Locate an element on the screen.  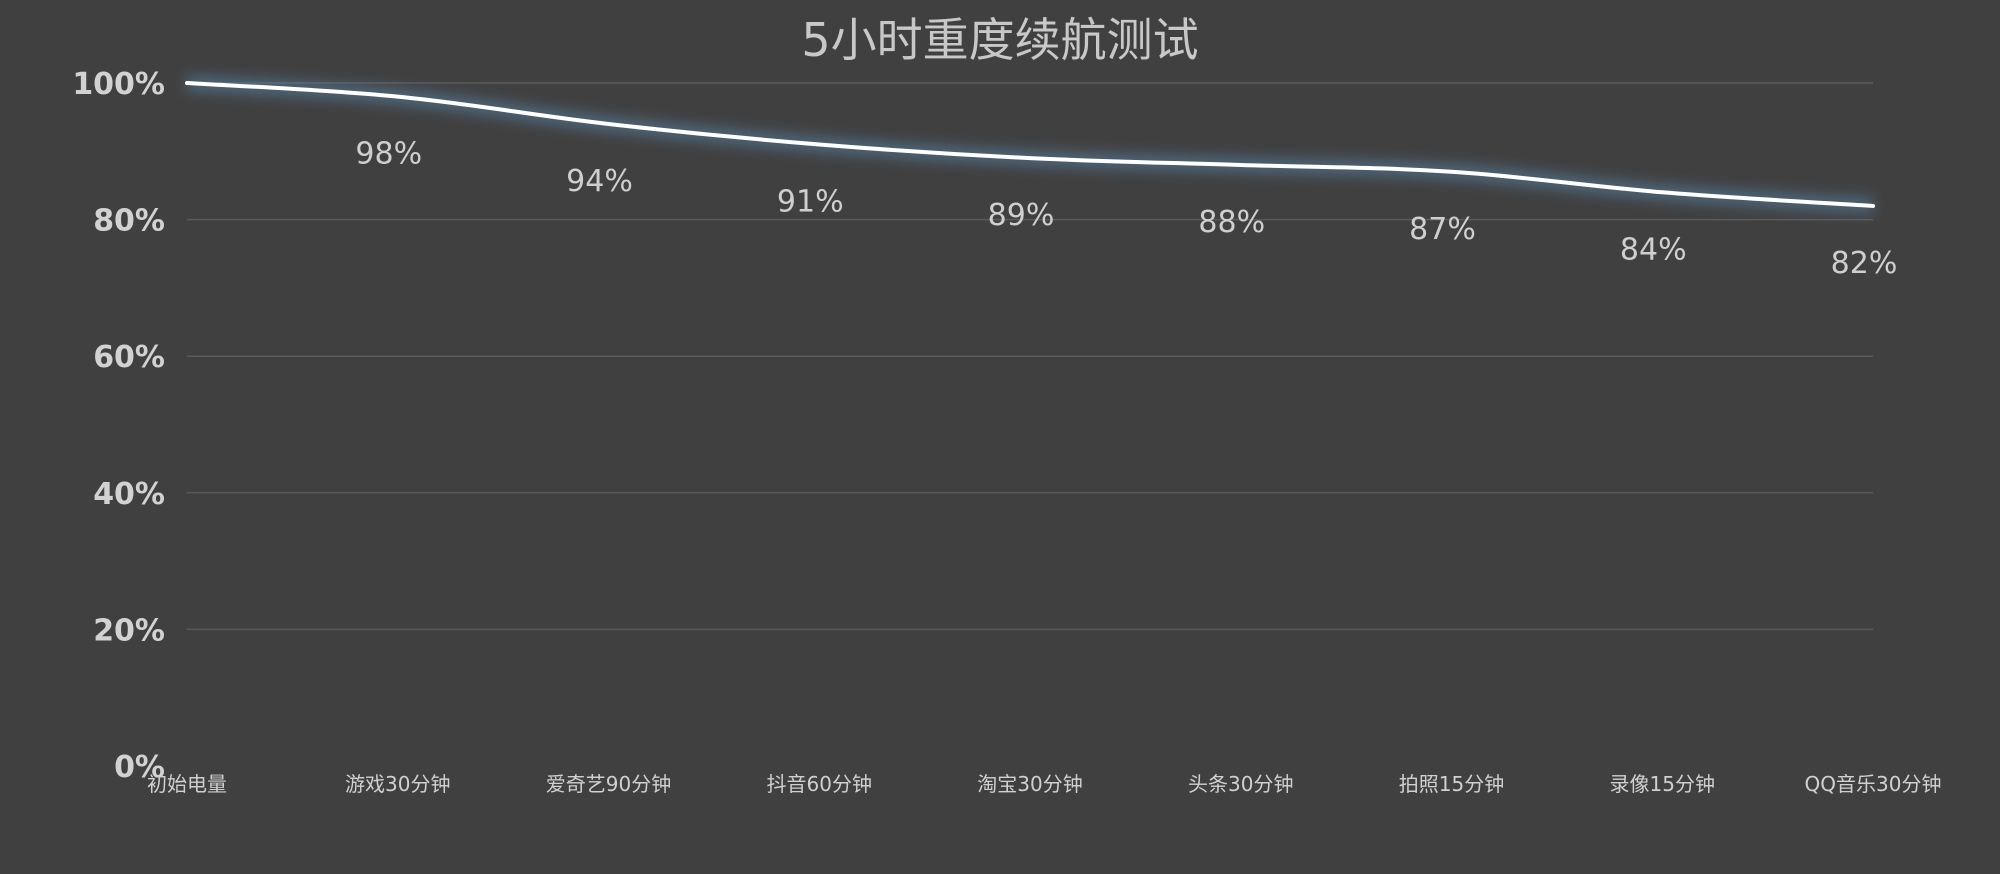
data-label: 98% is located at coordinates (388, 154).